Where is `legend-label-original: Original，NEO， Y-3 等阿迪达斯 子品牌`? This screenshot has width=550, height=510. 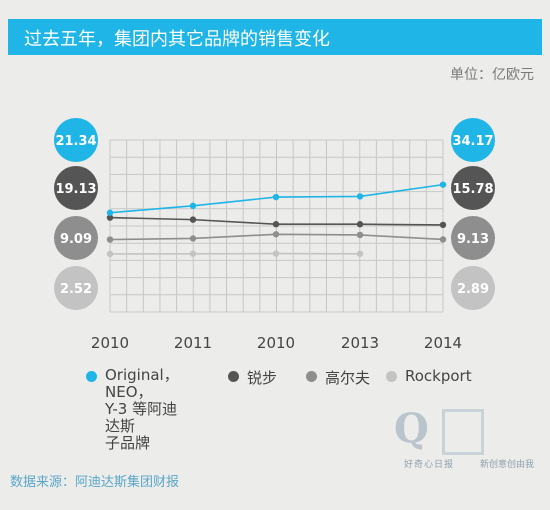 legend-label-original: Original，NEO， Y-3 等阿迪达斯 子品牌 is located at coordinates (142, 409).